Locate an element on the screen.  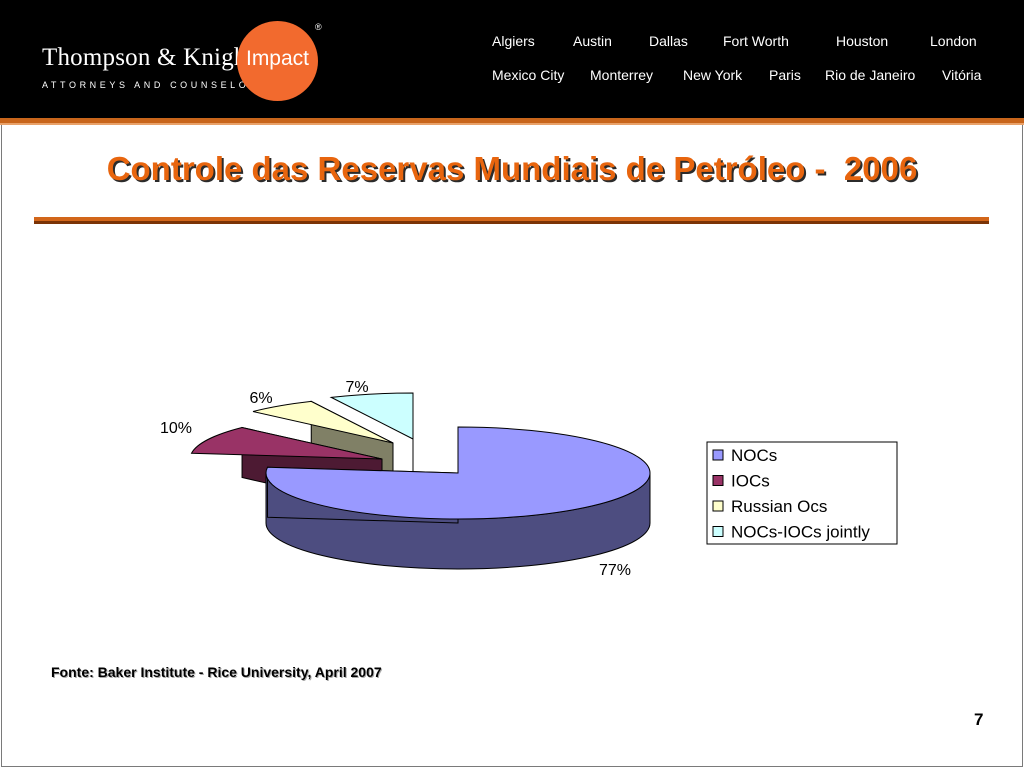
registered-mark: ® is located at coordinates (318, 27).